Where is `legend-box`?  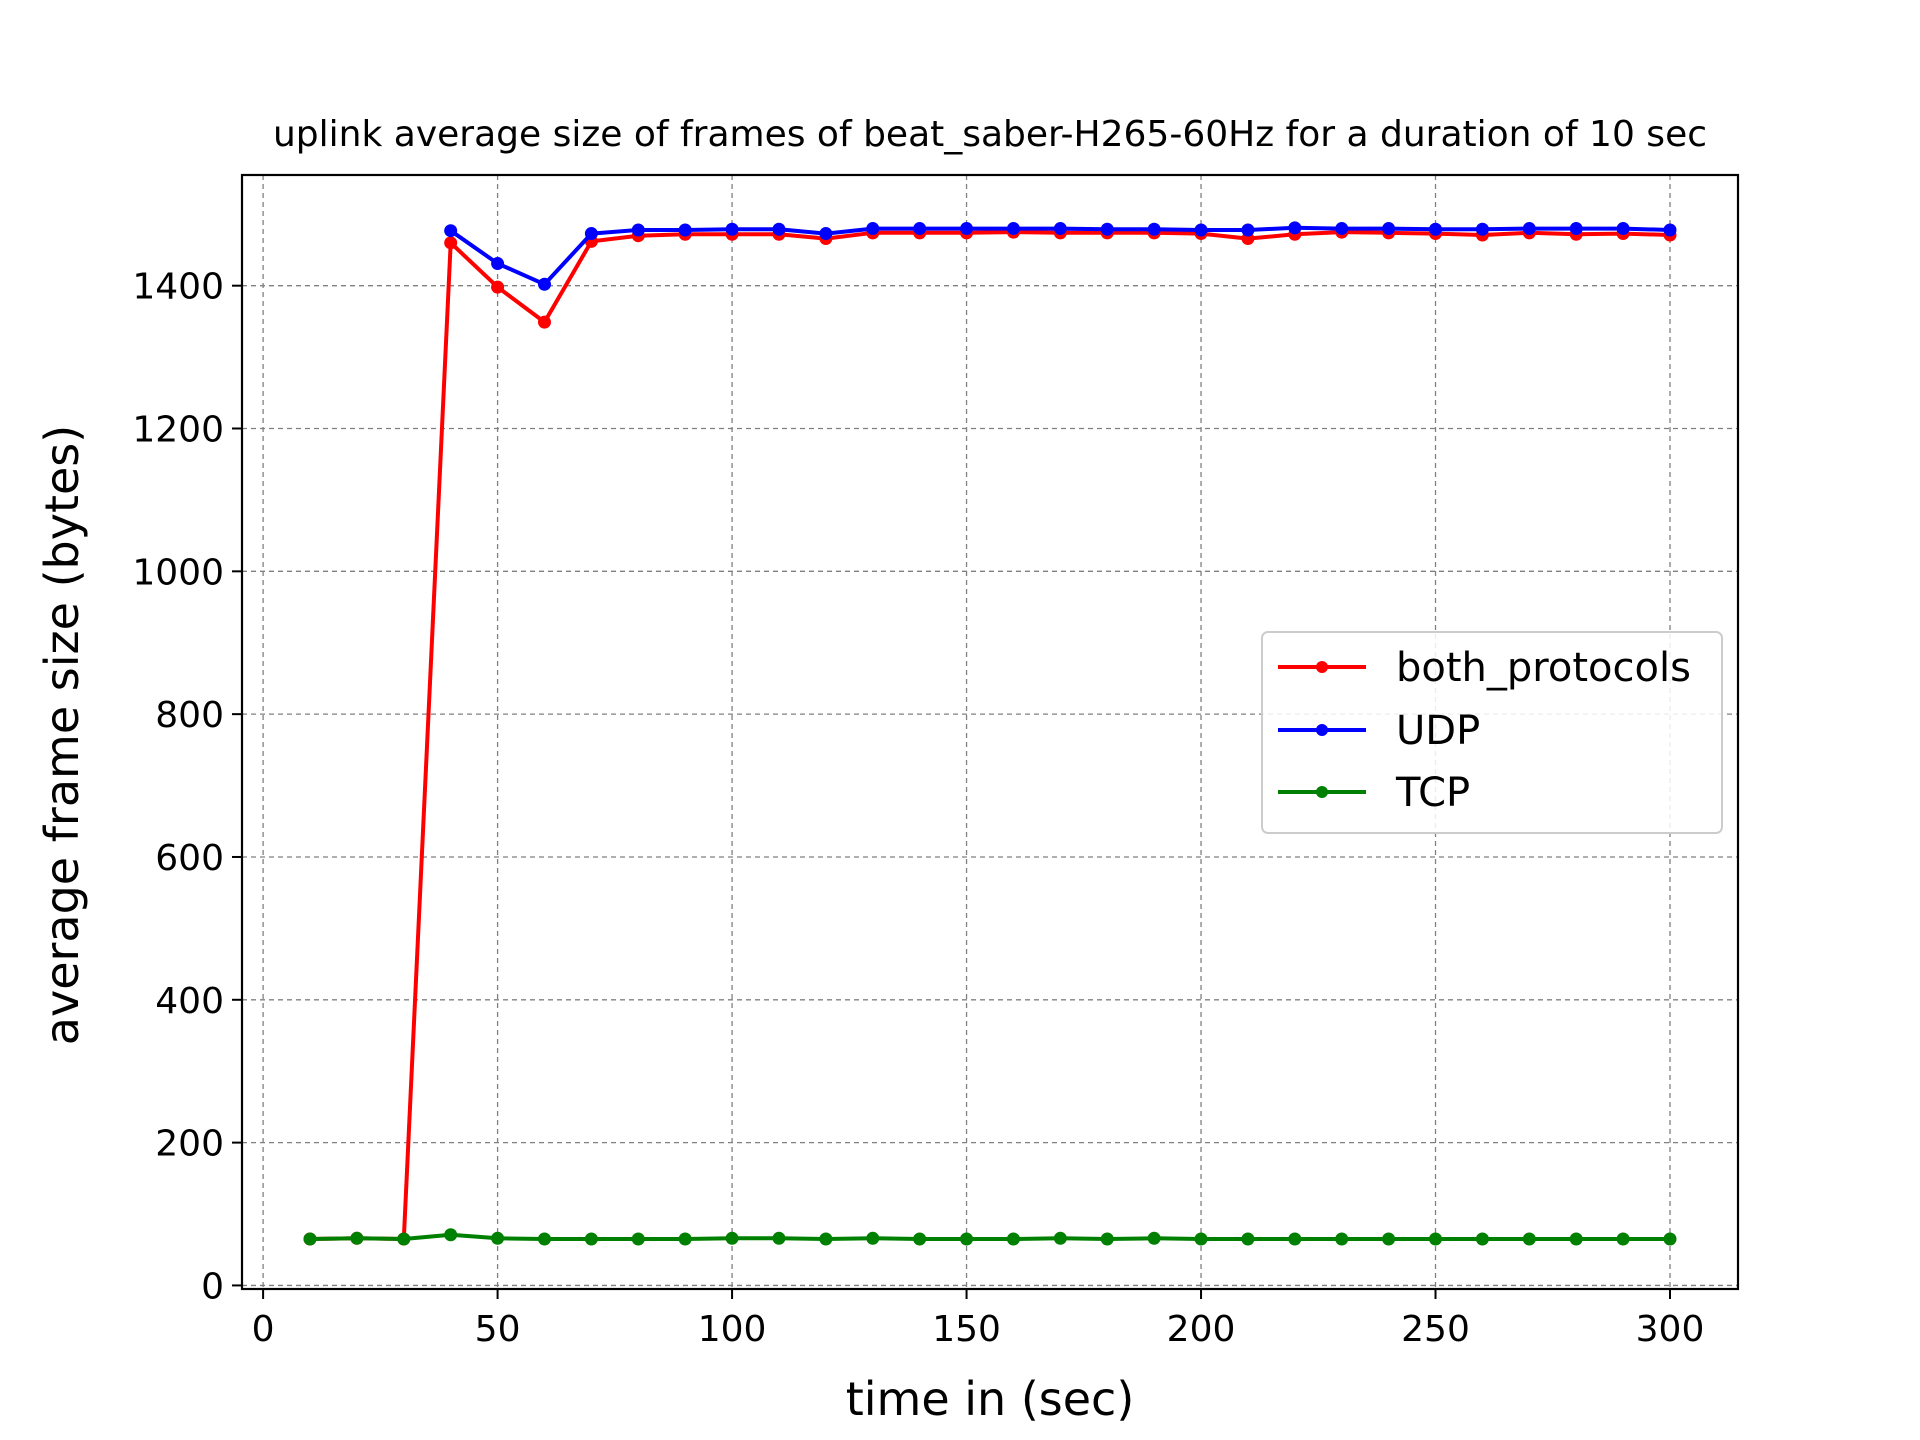 legend-box is located at coordinates (1492, 732).